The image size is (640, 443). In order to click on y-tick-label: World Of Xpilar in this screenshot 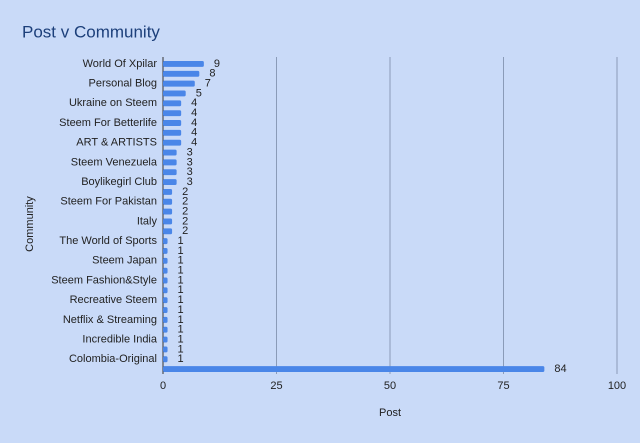, I will do `click(120, 64)`.